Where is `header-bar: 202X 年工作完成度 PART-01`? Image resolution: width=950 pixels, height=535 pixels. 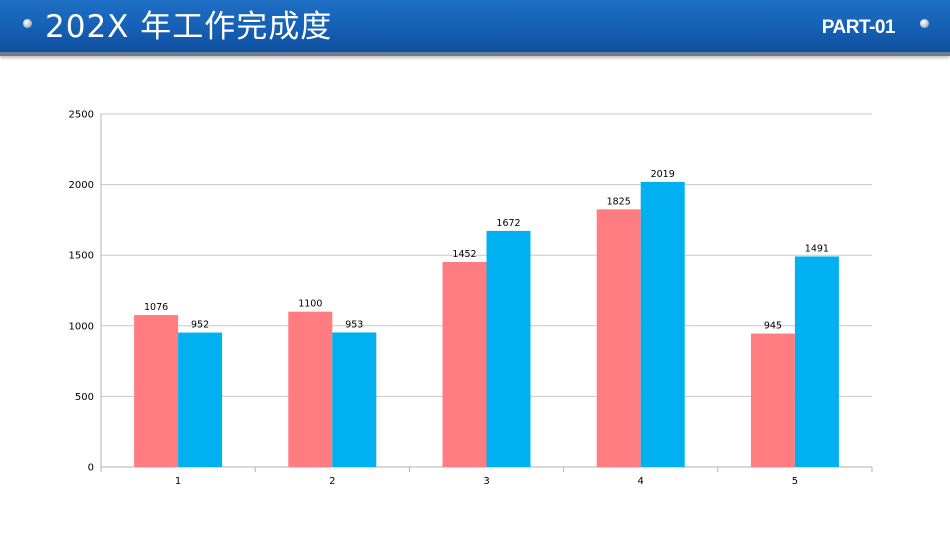 header-bar: 202X 年工作完成度 PART-01 is located at coordinates (475, 28).